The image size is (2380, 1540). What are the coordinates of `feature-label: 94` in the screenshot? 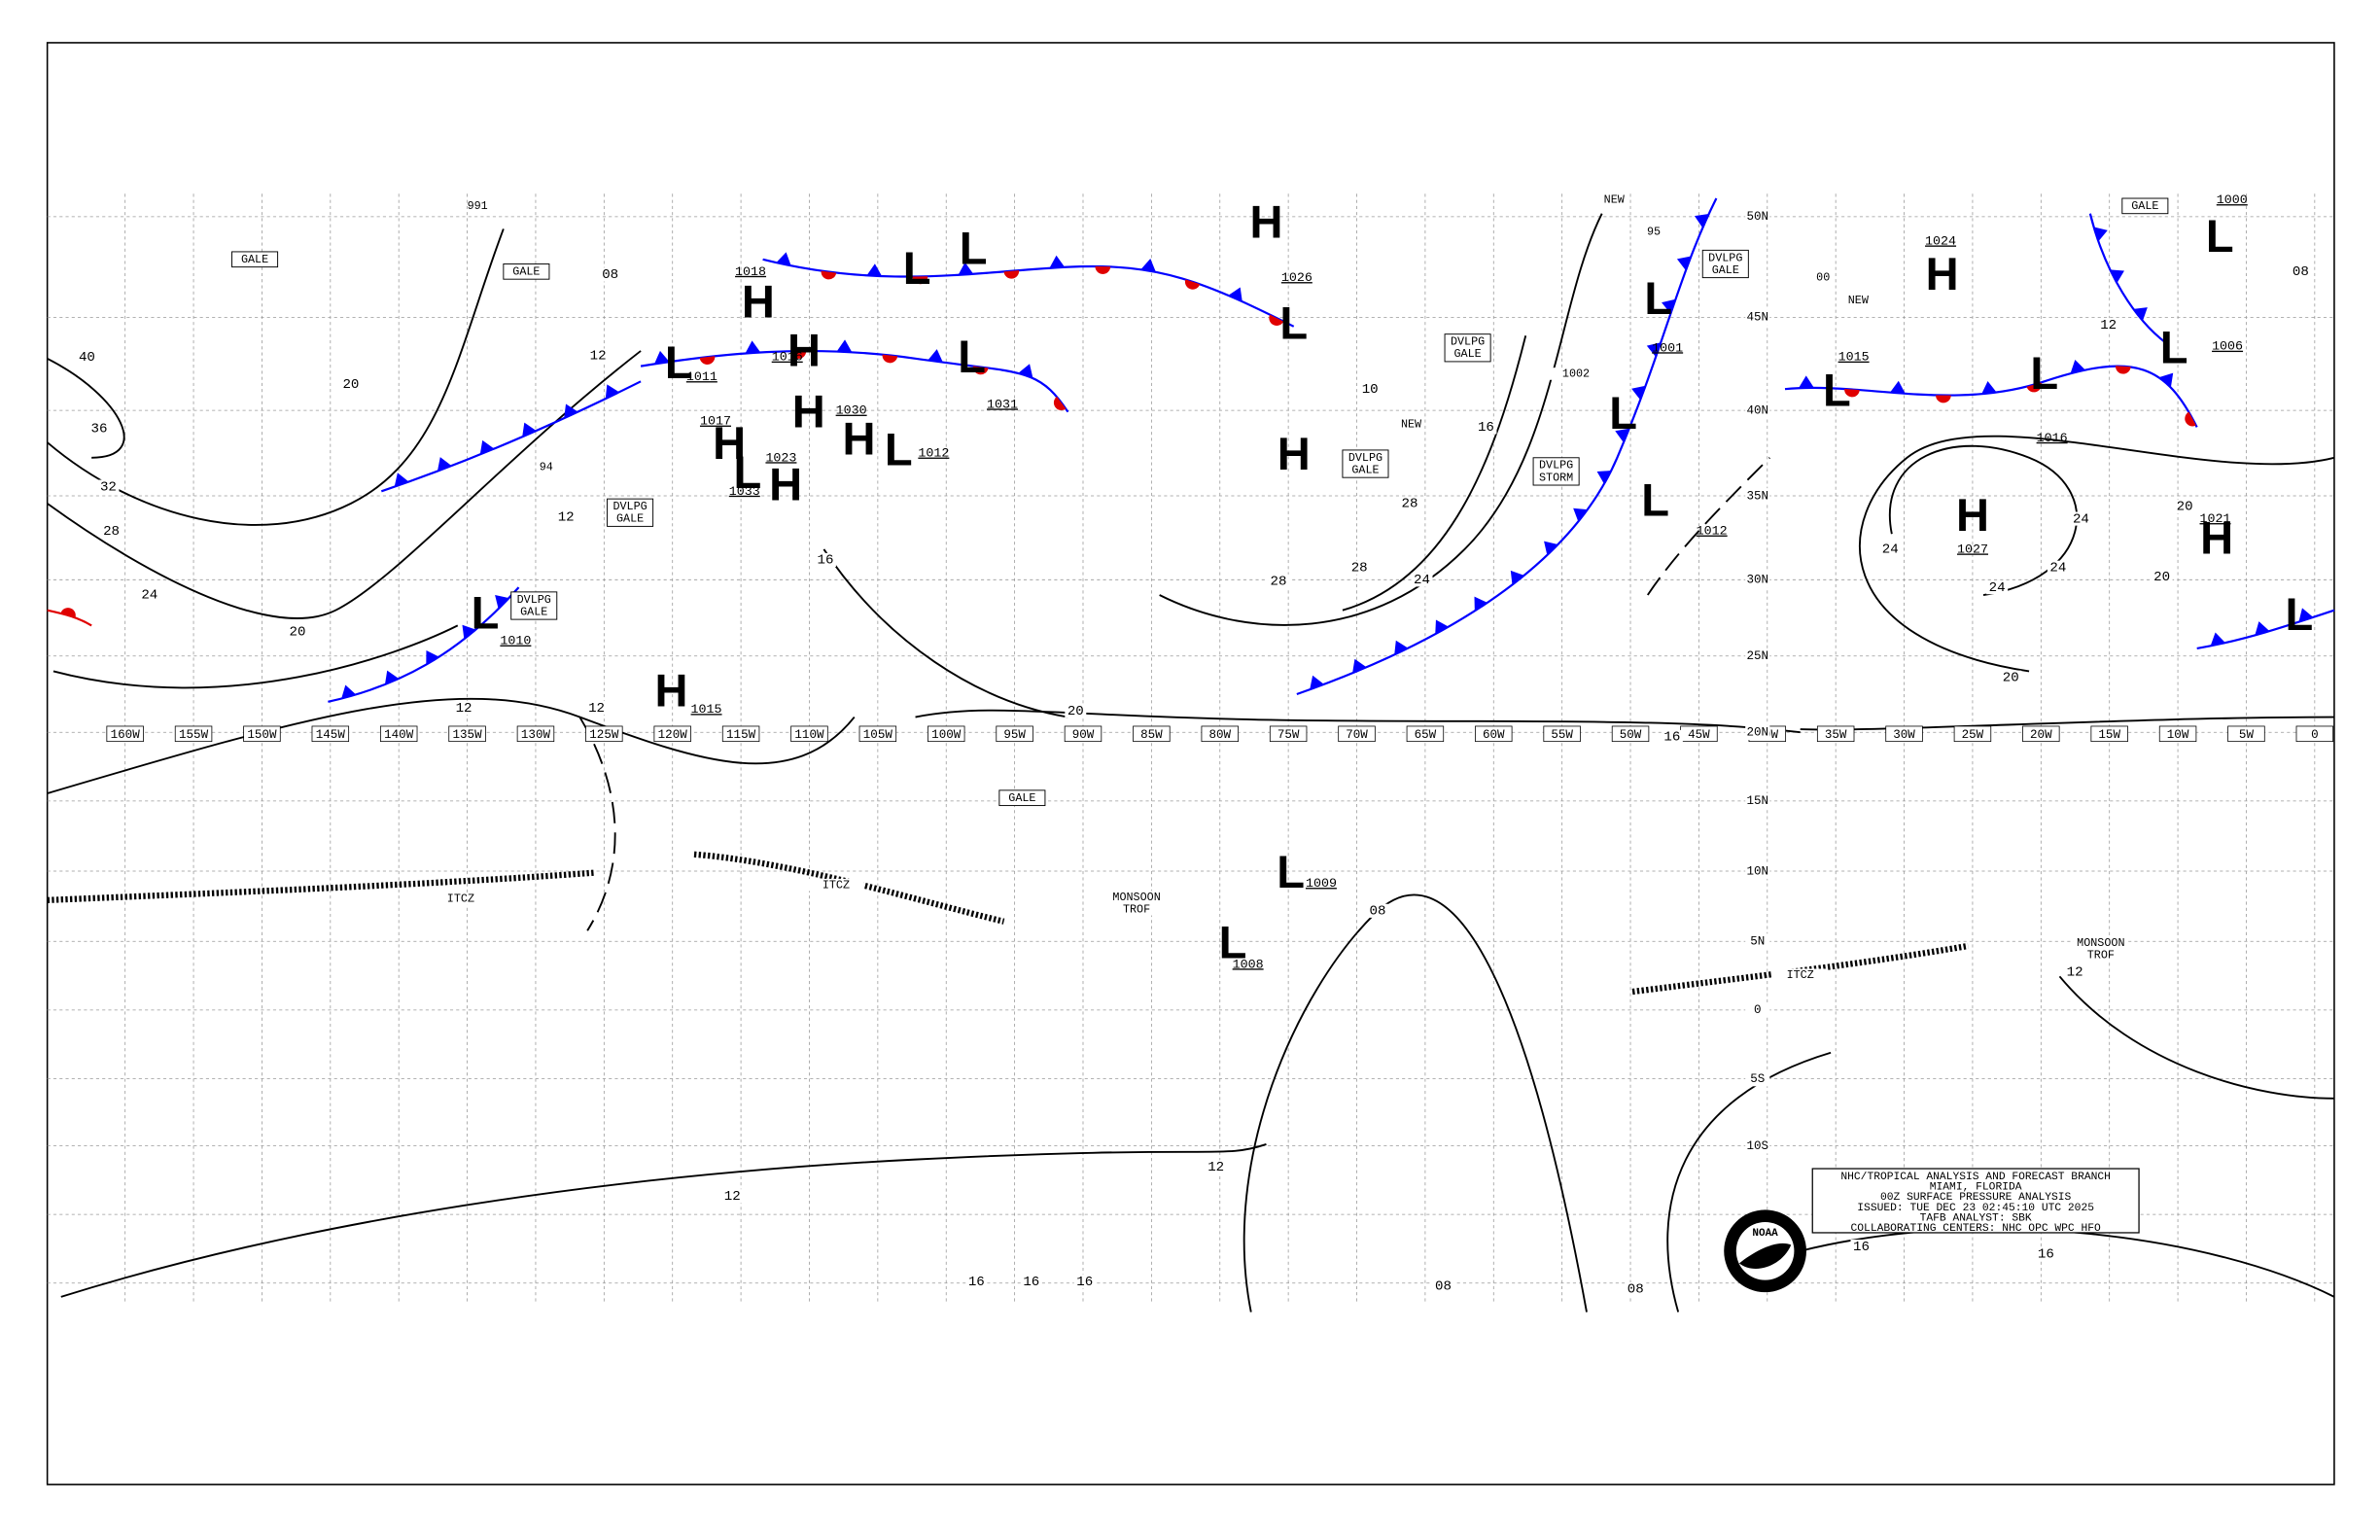 It's located at (546, 466).